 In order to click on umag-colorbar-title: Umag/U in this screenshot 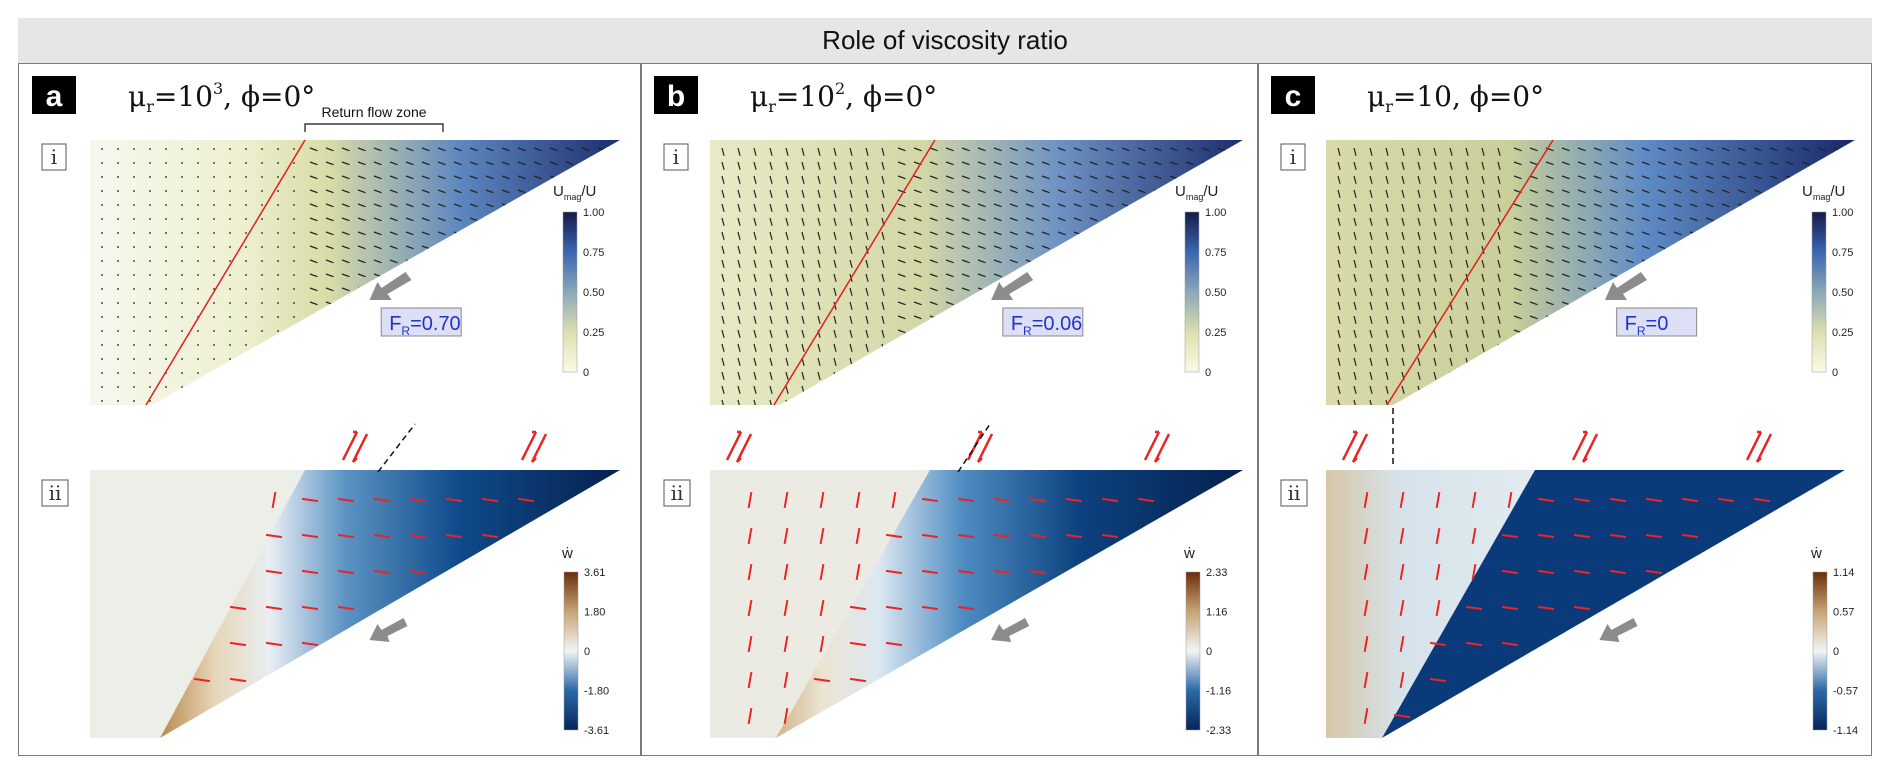, I will do `click(574, 192)`.